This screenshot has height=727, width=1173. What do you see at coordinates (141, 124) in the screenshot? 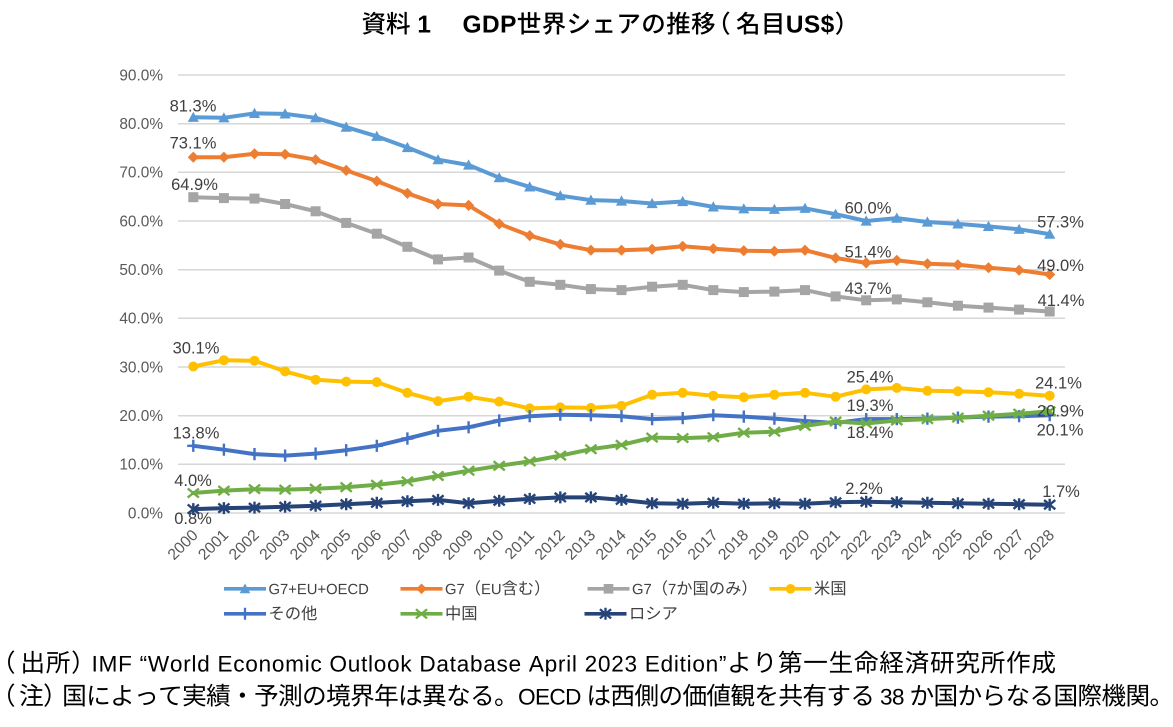
I see `svg-text: 80.0%` at bounding box center [141, 124].